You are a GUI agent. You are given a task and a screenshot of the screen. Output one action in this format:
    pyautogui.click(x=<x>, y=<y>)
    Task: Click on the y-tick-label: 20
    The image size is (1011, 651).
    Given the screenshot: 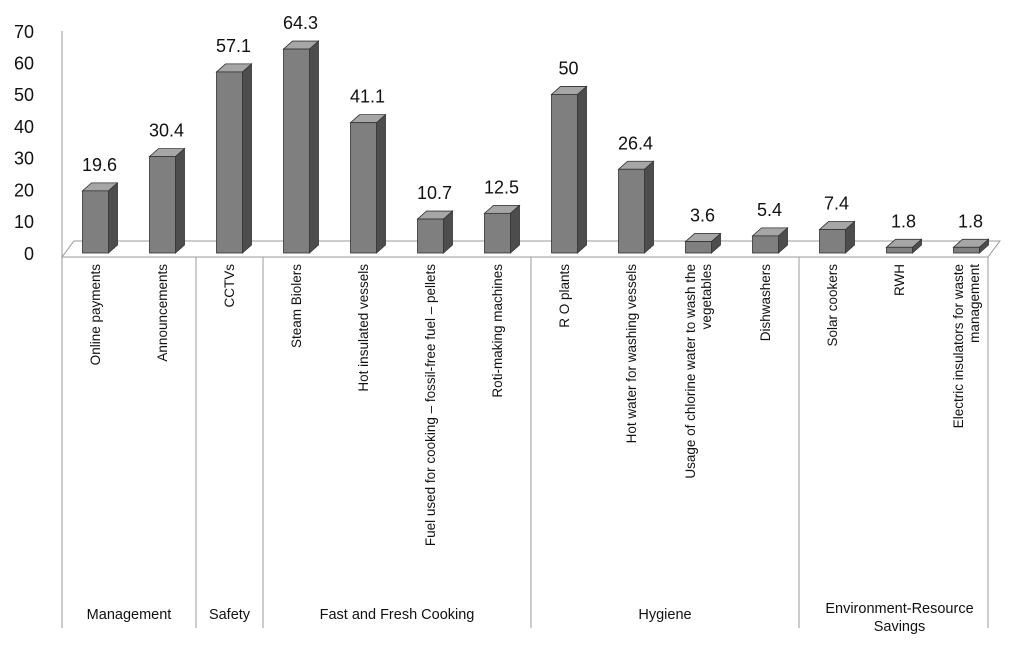 What is the action you would take?
    pyautogui.click(x=24, y=190)
    